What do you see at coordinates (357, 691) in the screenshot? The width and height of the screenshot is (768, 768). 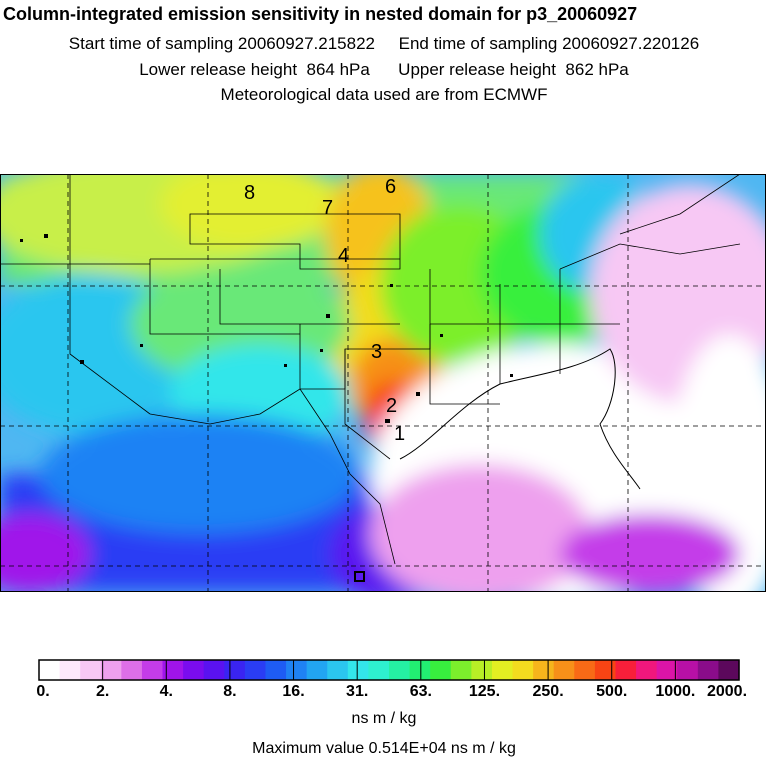 I see `colorbar-tick-label: 31.` at bounding box center [357, 691].